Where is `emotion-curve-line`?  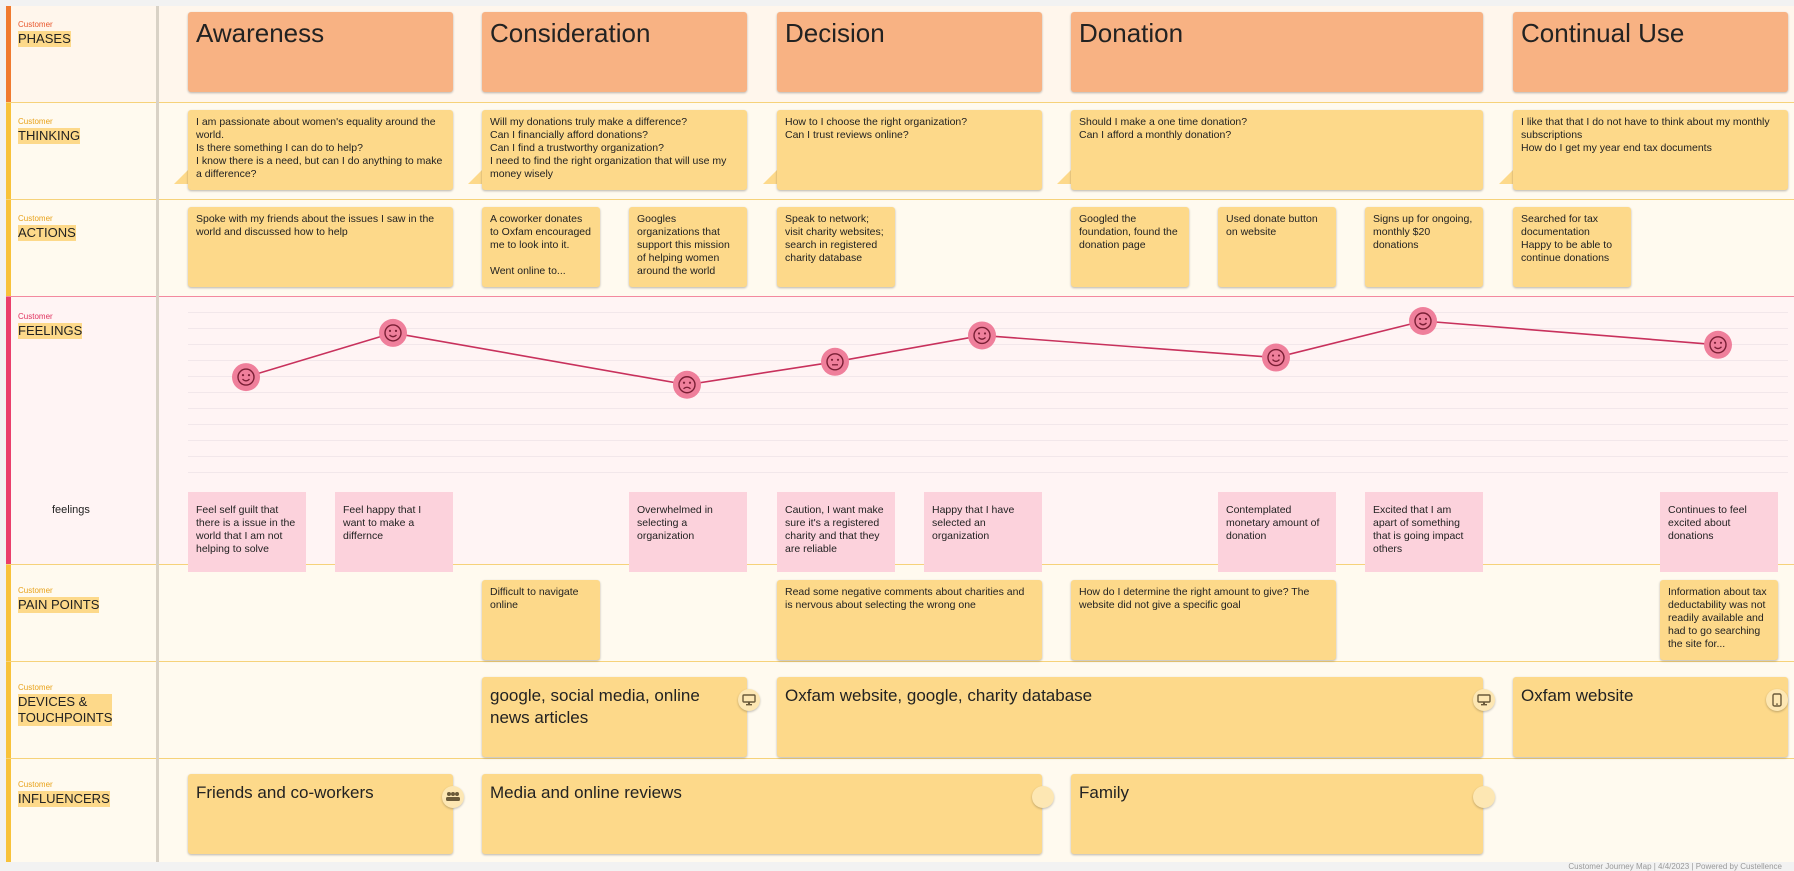 emotion-curve-line is located at coordinates (982, 353).